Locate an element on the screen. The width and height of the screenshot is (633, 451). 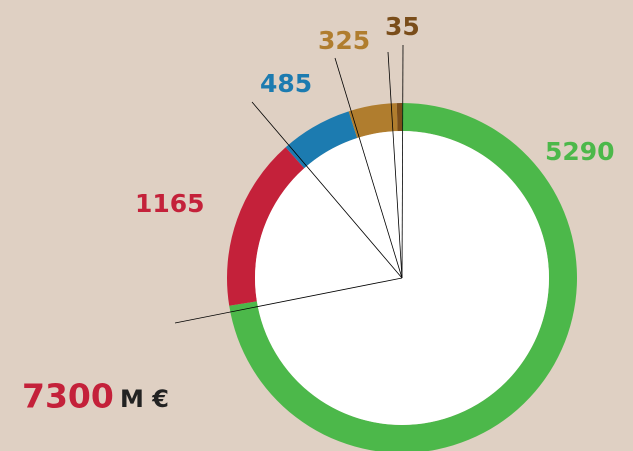
slice-label: 35 is located at coordinates (402, 26).